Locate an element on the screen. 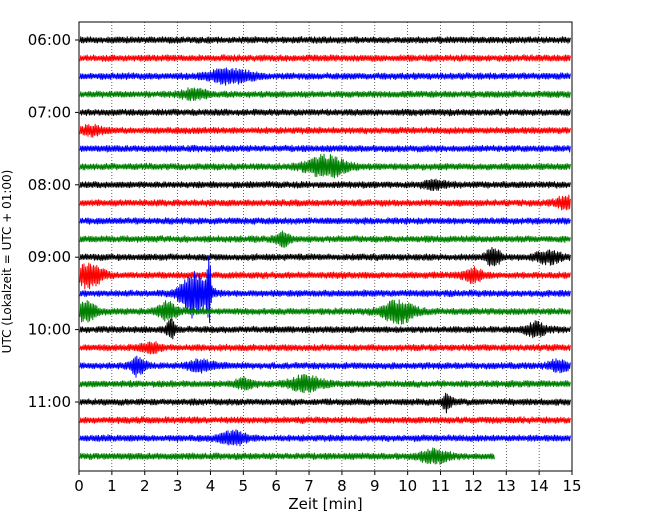 The height and width of the screenshot is (520, 650). y-tick-label: 10:00 is located at coordinates (49, 330).